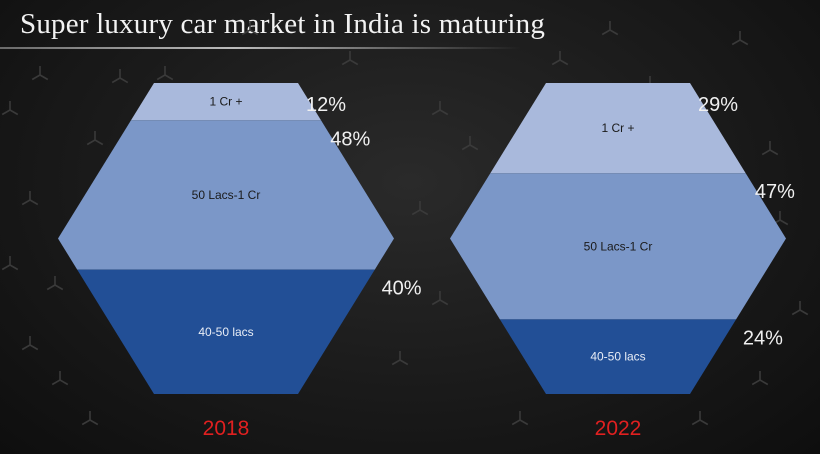  What do you see at coordinates (326, 105) in the screenshot?
I see `percentage-label: 12%` at bounding box center [326, 105].